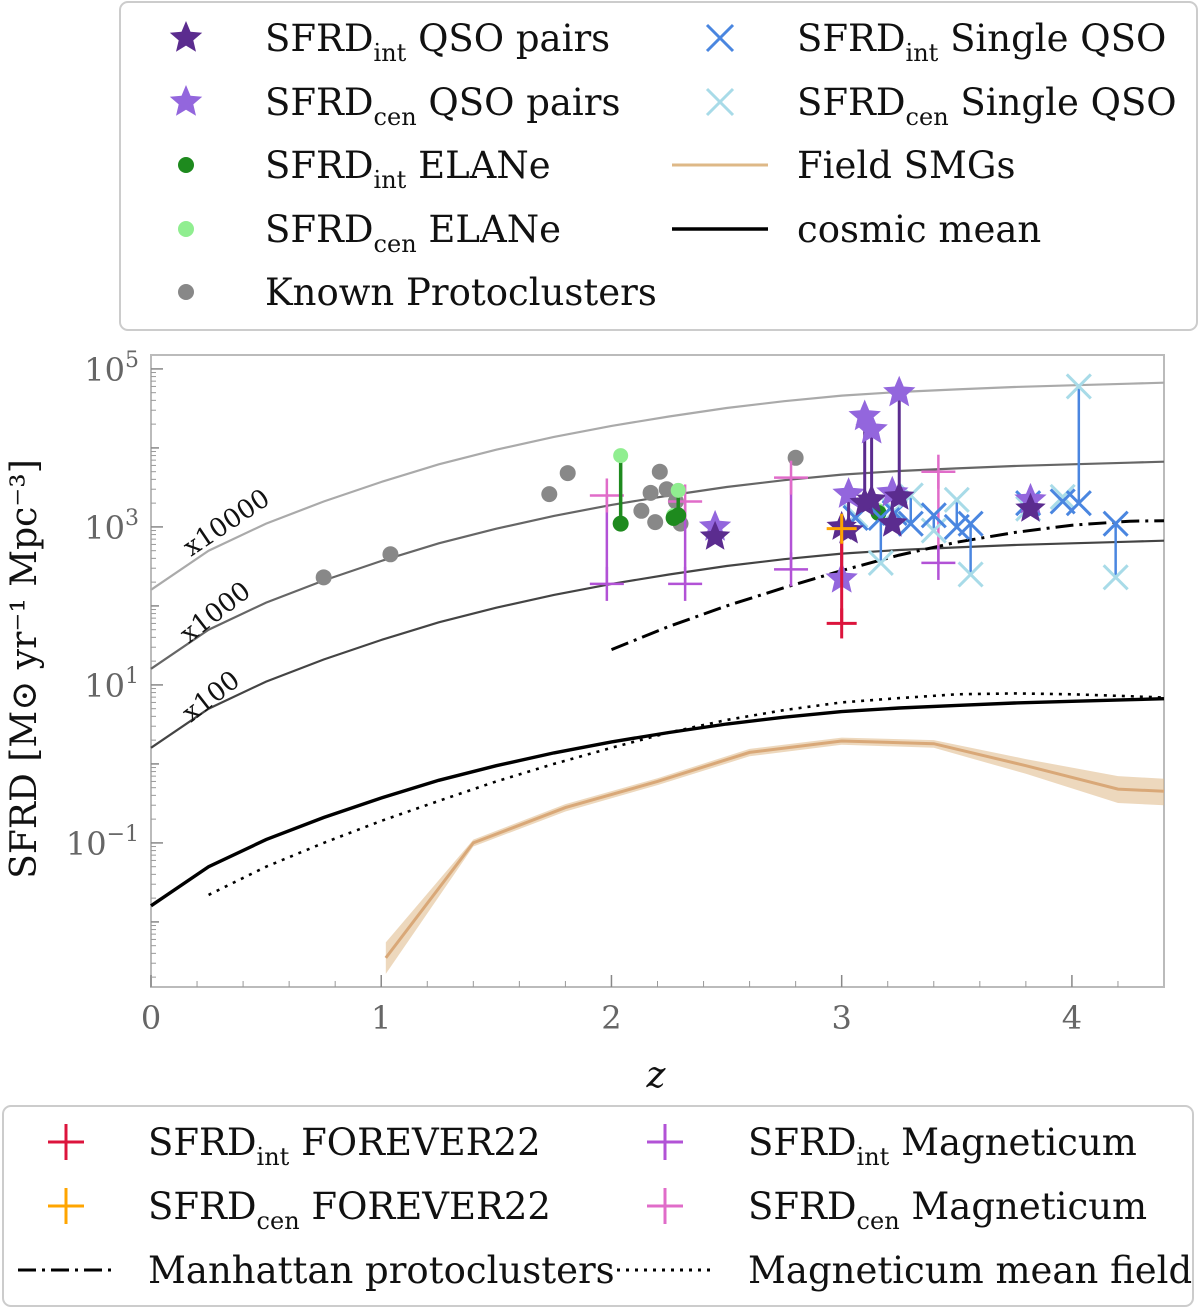 The image size is (1200, 1313). What do you see at coordinates (111, 684) in the screenshot?
I see `y-tick-label: 10¹` at bounding box center [111, 684].